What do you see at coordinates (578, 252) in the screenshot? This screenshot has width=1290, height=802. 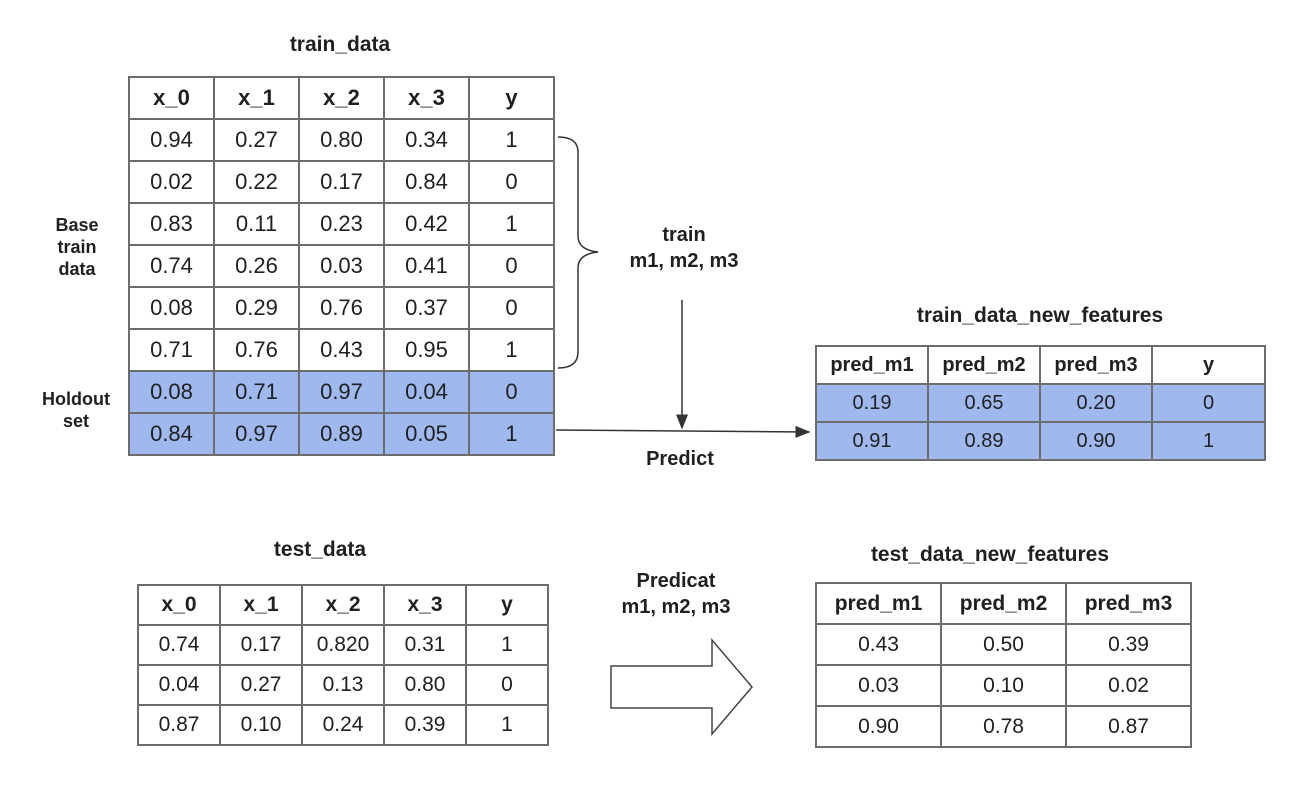 I see `base-data-brace` at bounding box center [578, 252].